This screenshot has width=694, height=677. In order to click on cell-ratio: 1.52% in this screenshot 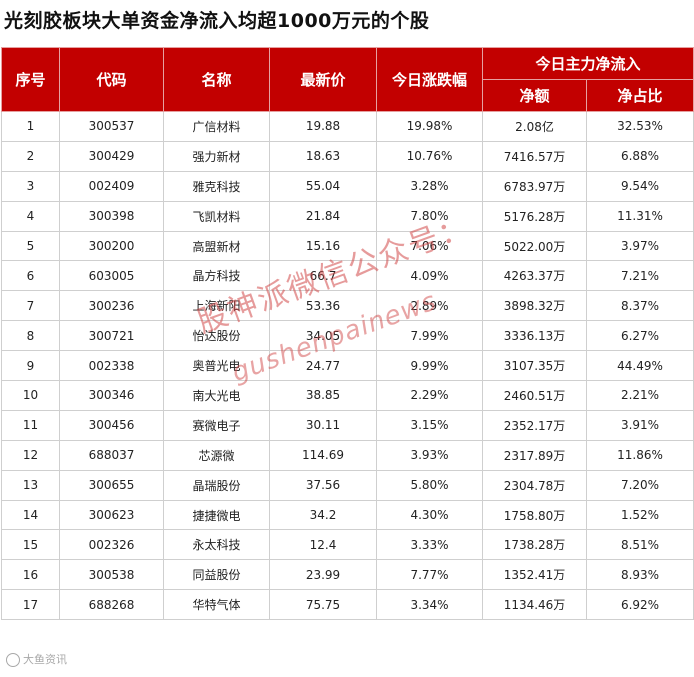, I will do `click(639, 515)`.